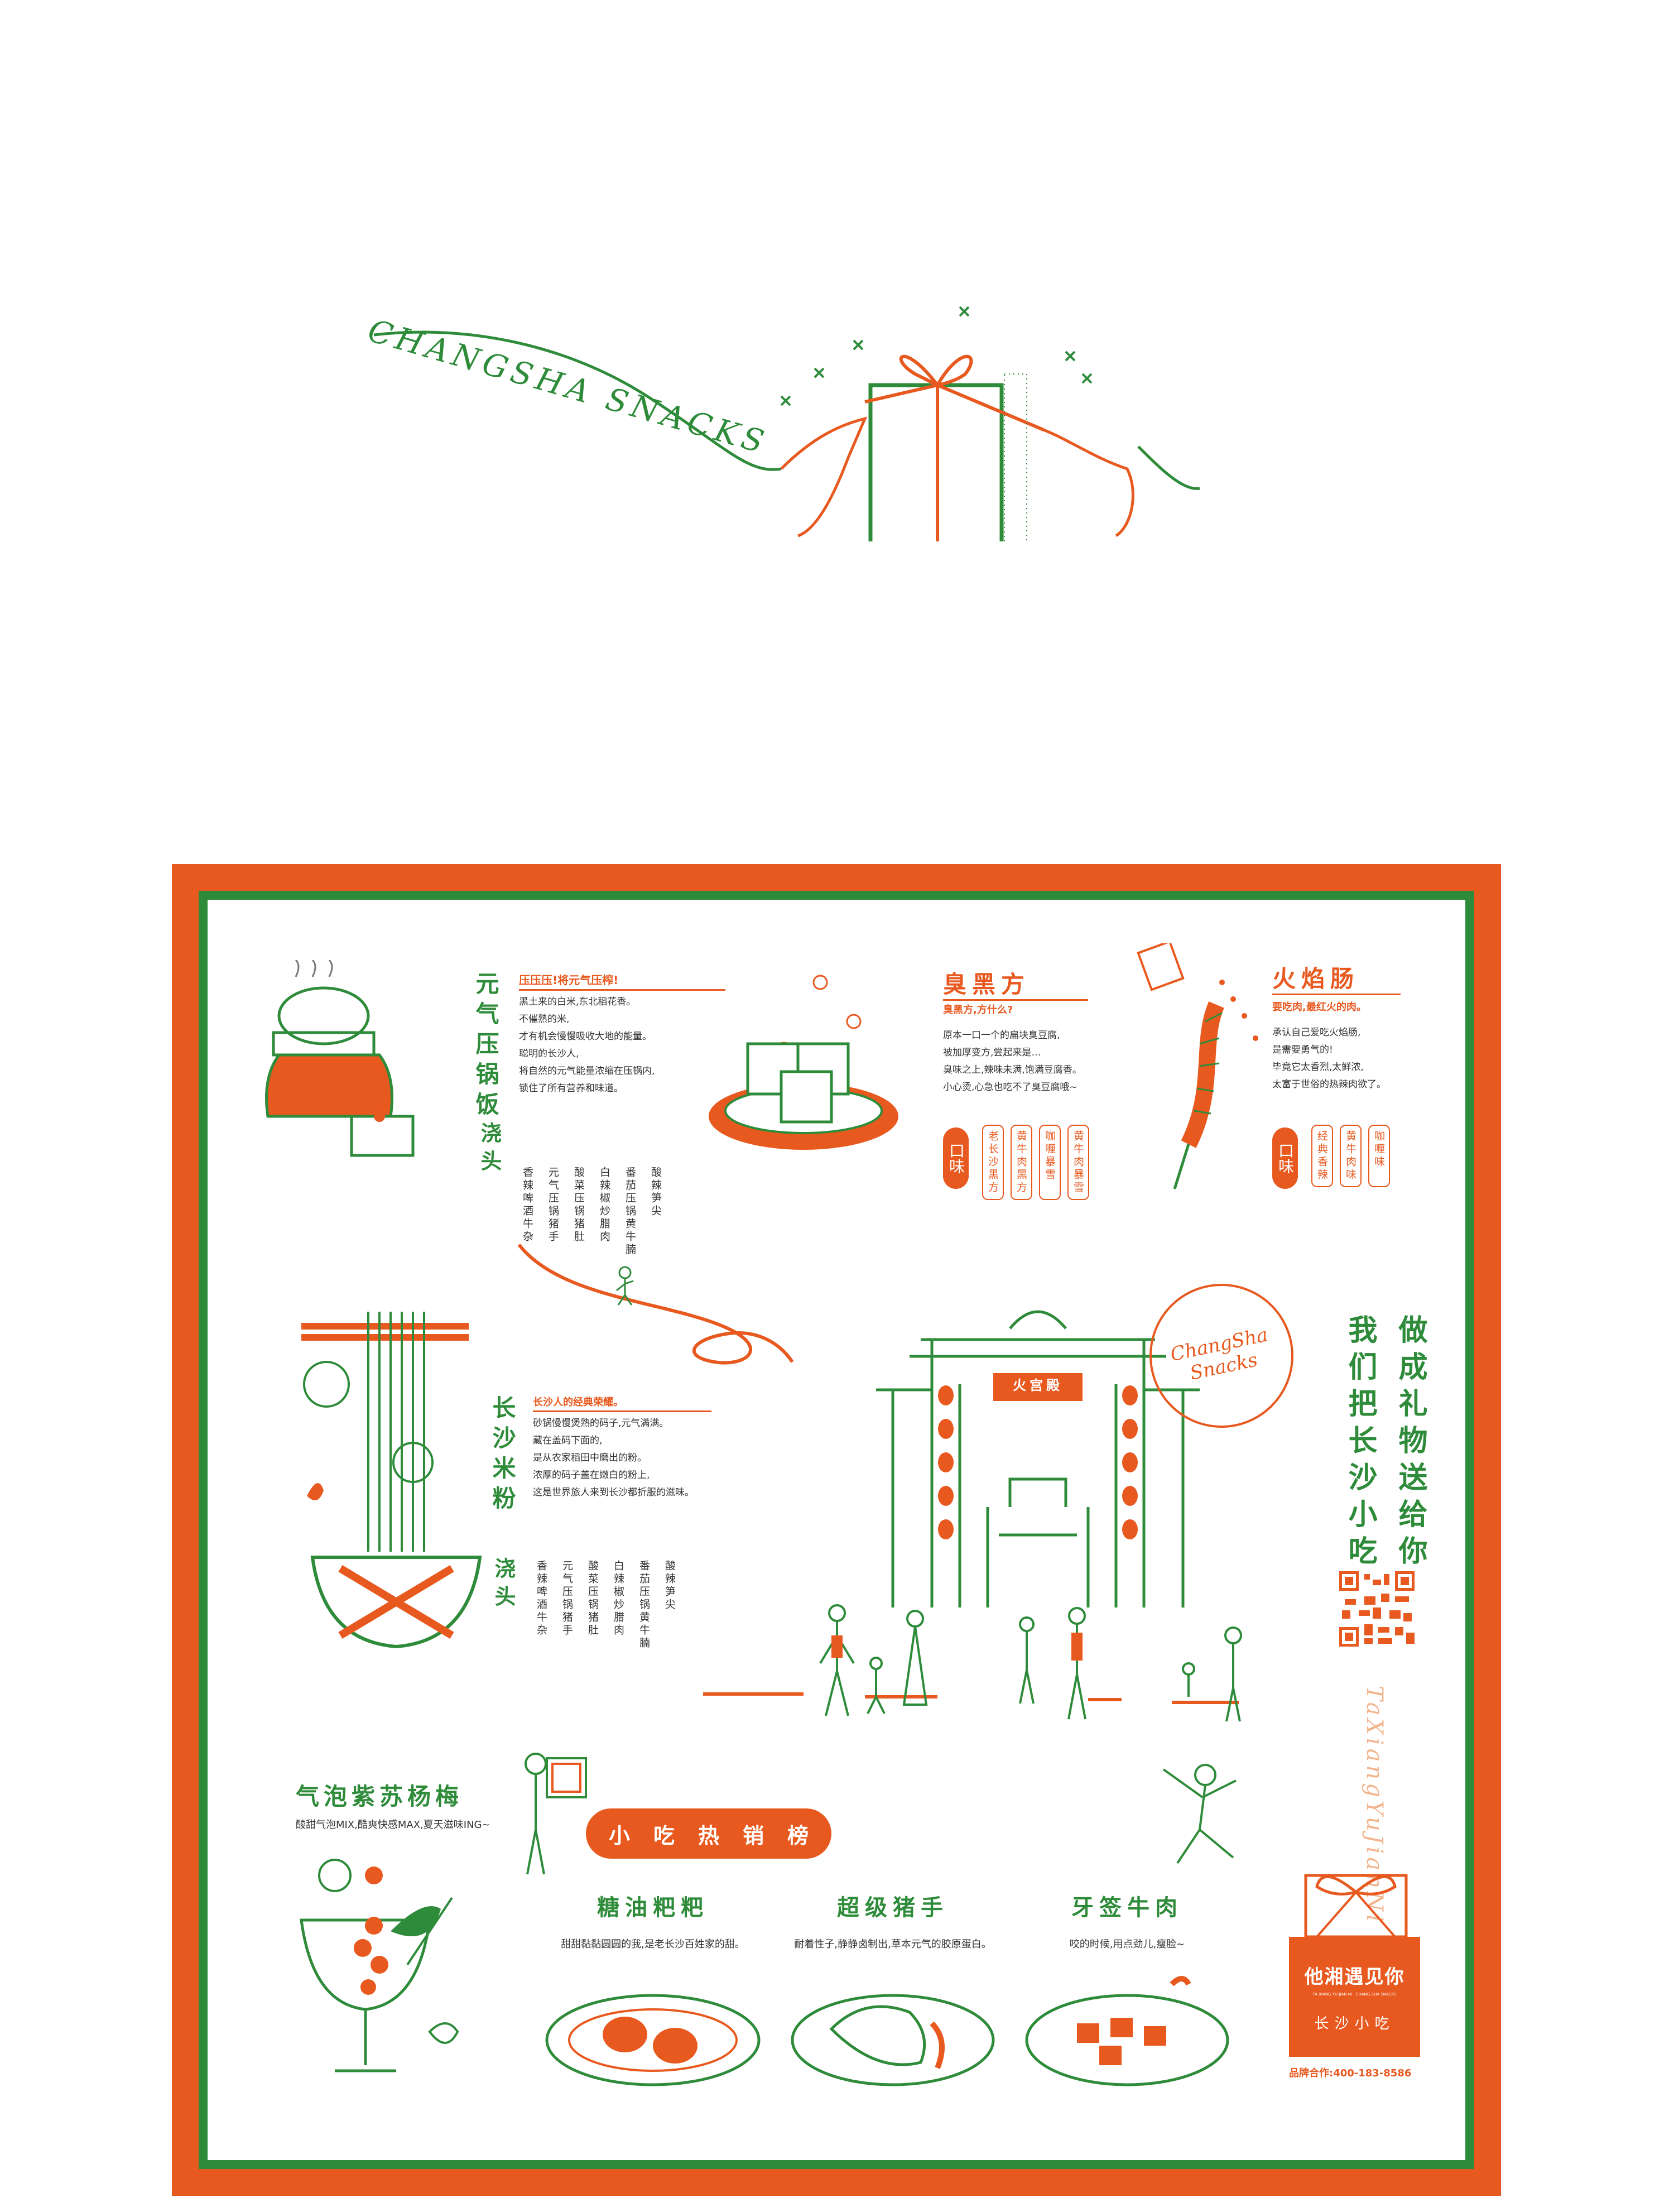  What do you see at coordinates (503, 1585) in the screenshot?
I see `noodle-topping-label: 浇头` at bounding box center [503, 1585].